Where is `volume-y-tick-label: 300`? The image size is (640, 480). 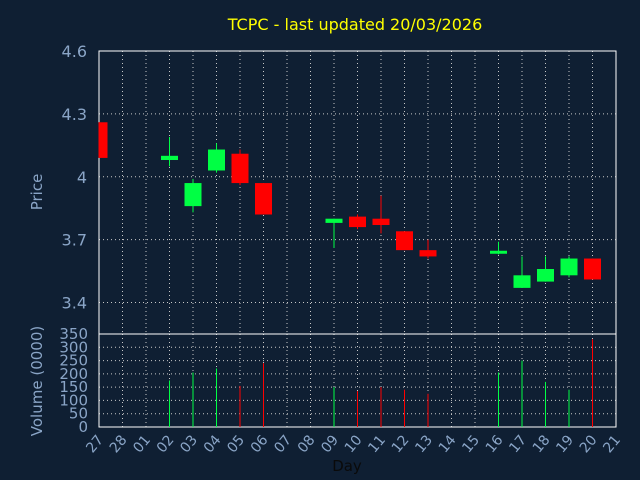 volume-y-tick-label: 300 is located at coordinates (73, 347).